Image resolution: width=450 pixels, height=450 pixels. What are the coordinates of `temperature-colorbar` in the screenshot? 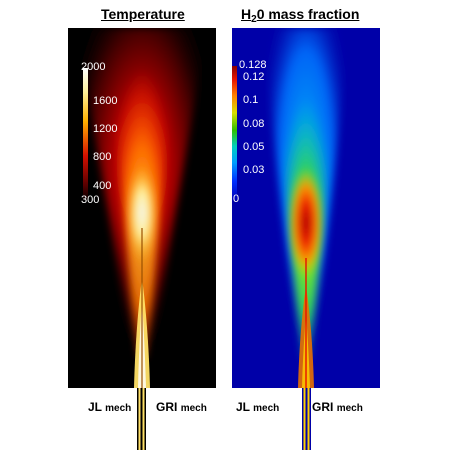 It's located at (85, 134).